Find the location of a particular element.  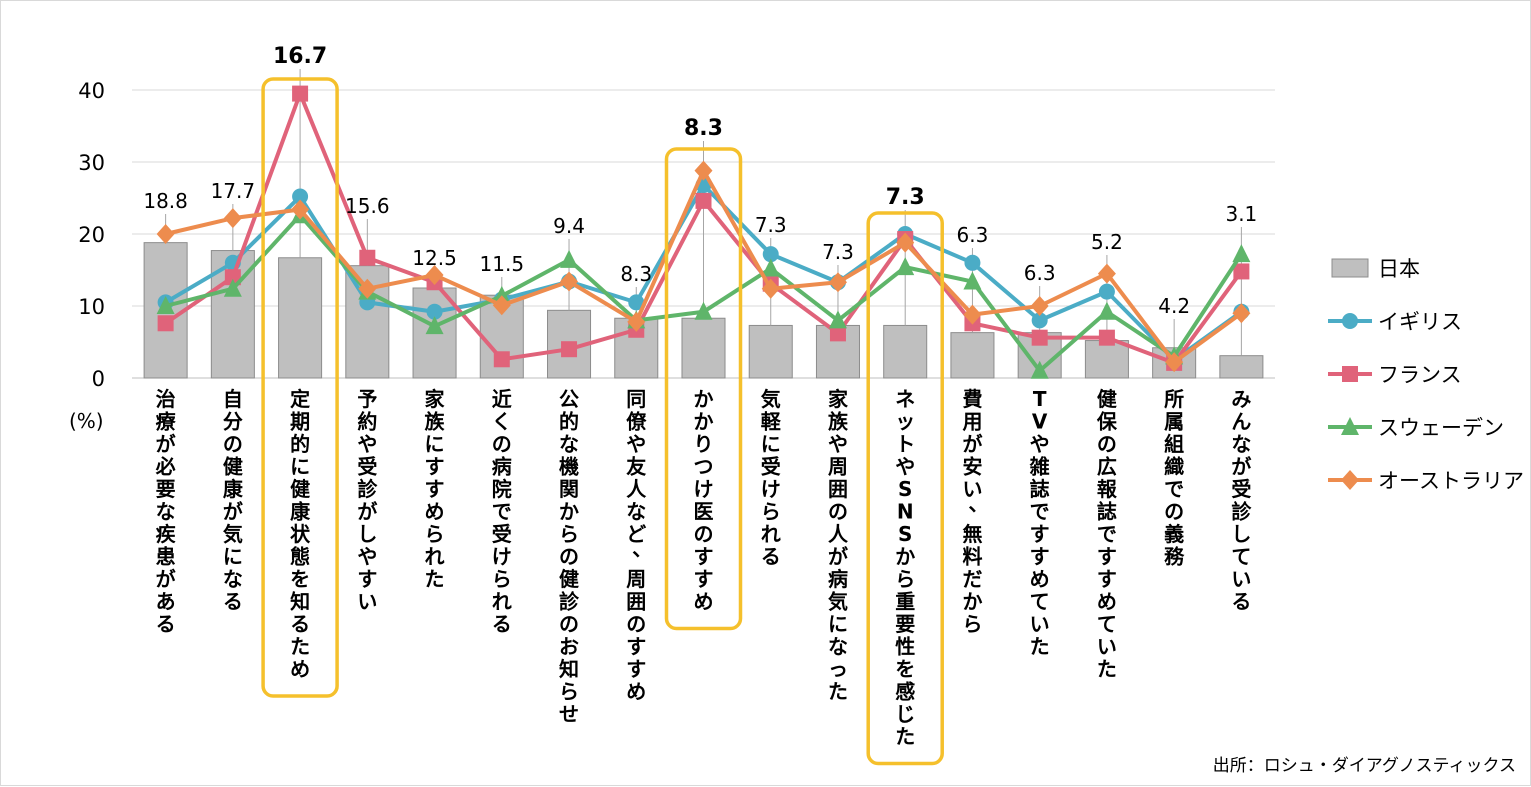

legend-label-france: フランス is located at coordinates (1420, 375).